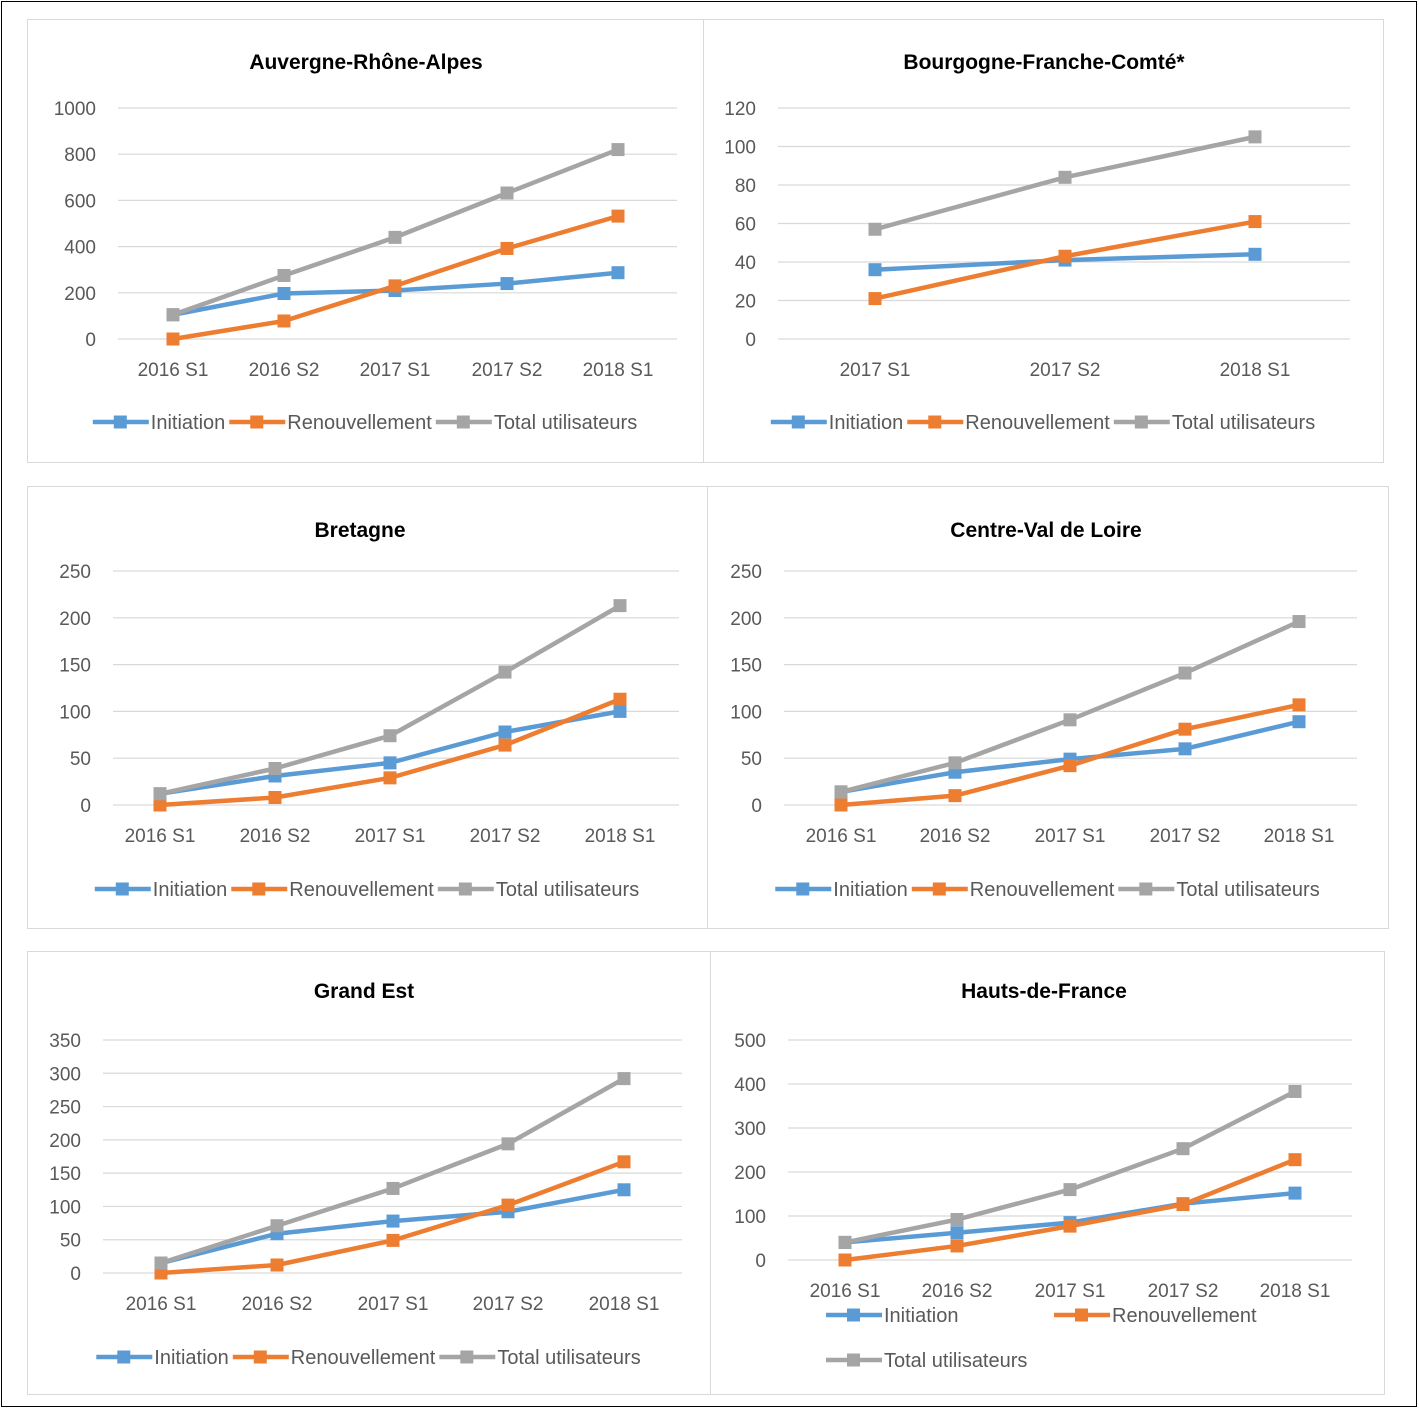 The height and width of the screenshot is (1413, 1419). I want to click on panel-border, so click(365, 241).